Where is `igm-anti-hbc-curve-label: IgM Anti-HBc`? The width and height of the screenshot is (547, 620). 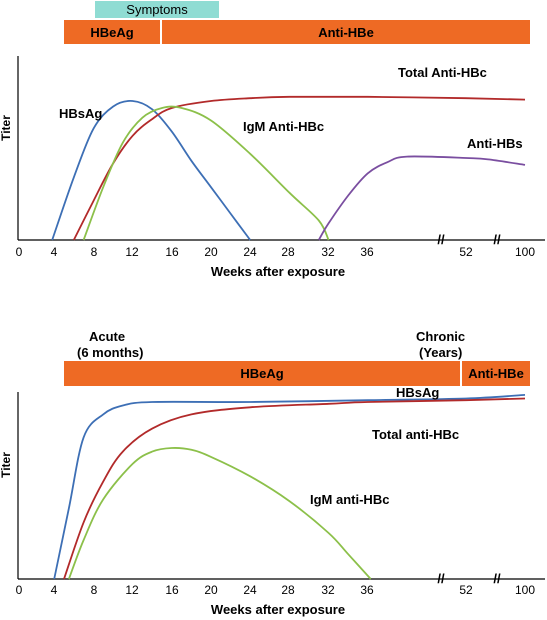
igm-anti-hbc-curve-label: IgM Anti-HBc is located at coordinates (283, 126).